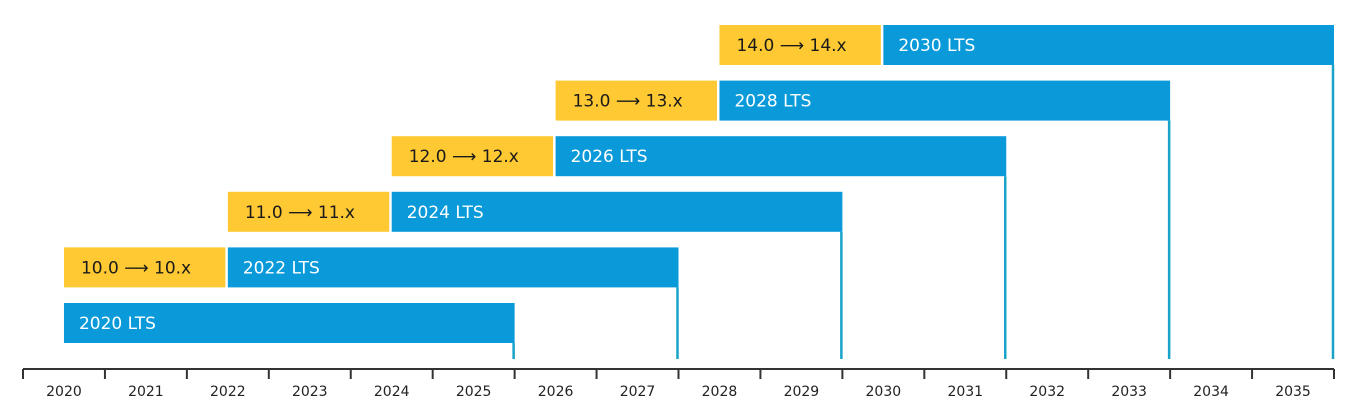  What do you see at coordinates (617, 211) in the screenshot?
I see `lts-bar-2024-lts` at bounding box center [617, 211].